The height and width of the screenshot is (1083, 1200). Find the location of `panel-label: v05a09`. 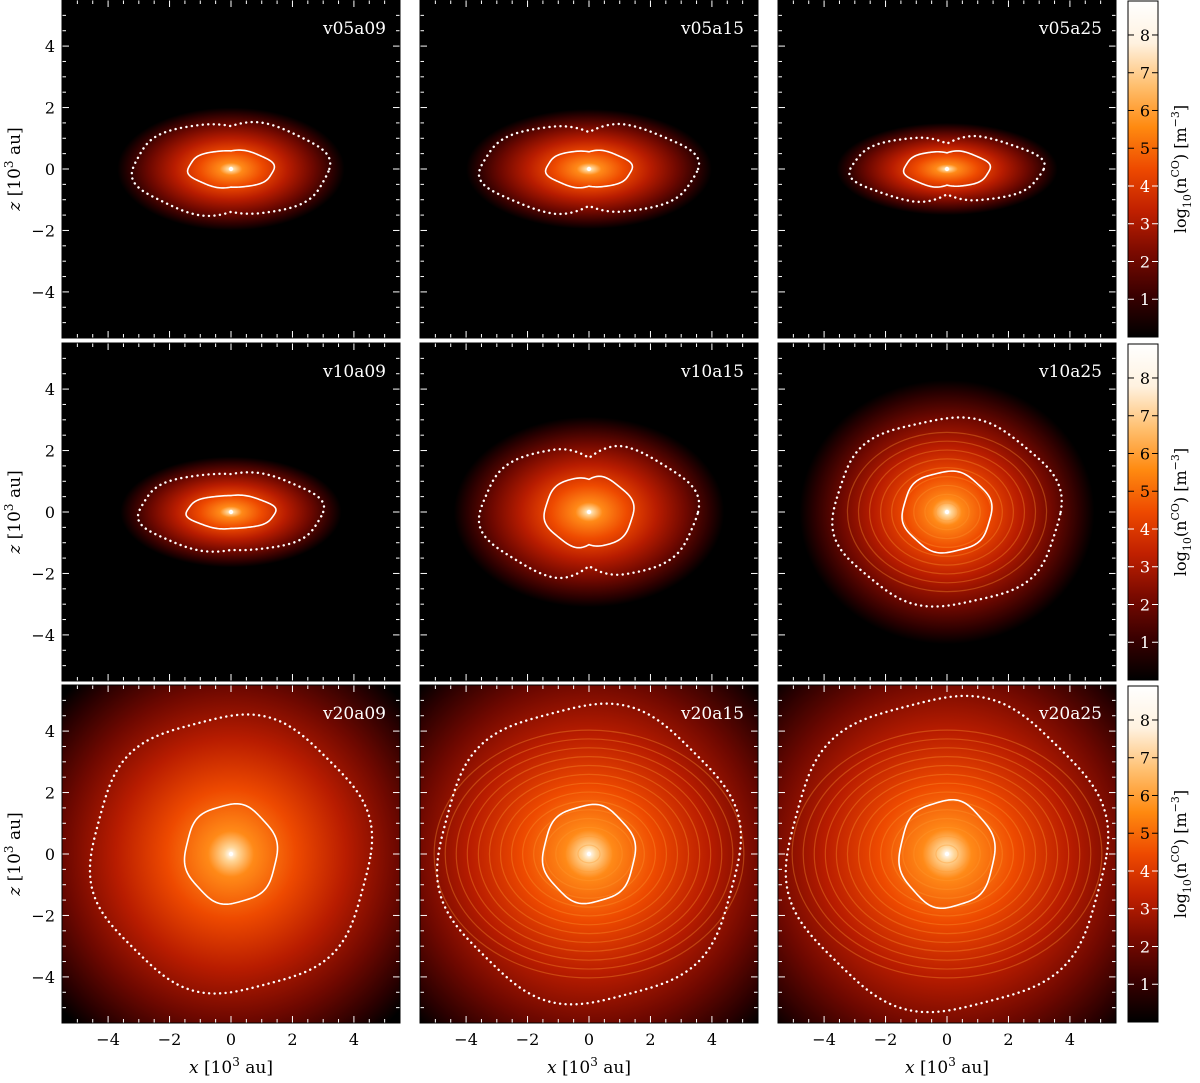

panel-label: v05a09 is located at coordinates (354, 29).